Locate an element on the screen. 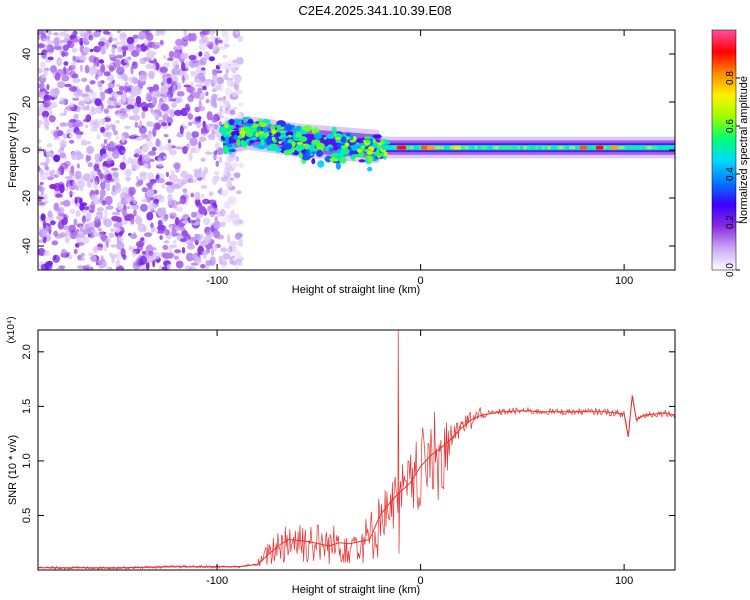  y-tick-label: -40 is located at coordinates (27, 246).